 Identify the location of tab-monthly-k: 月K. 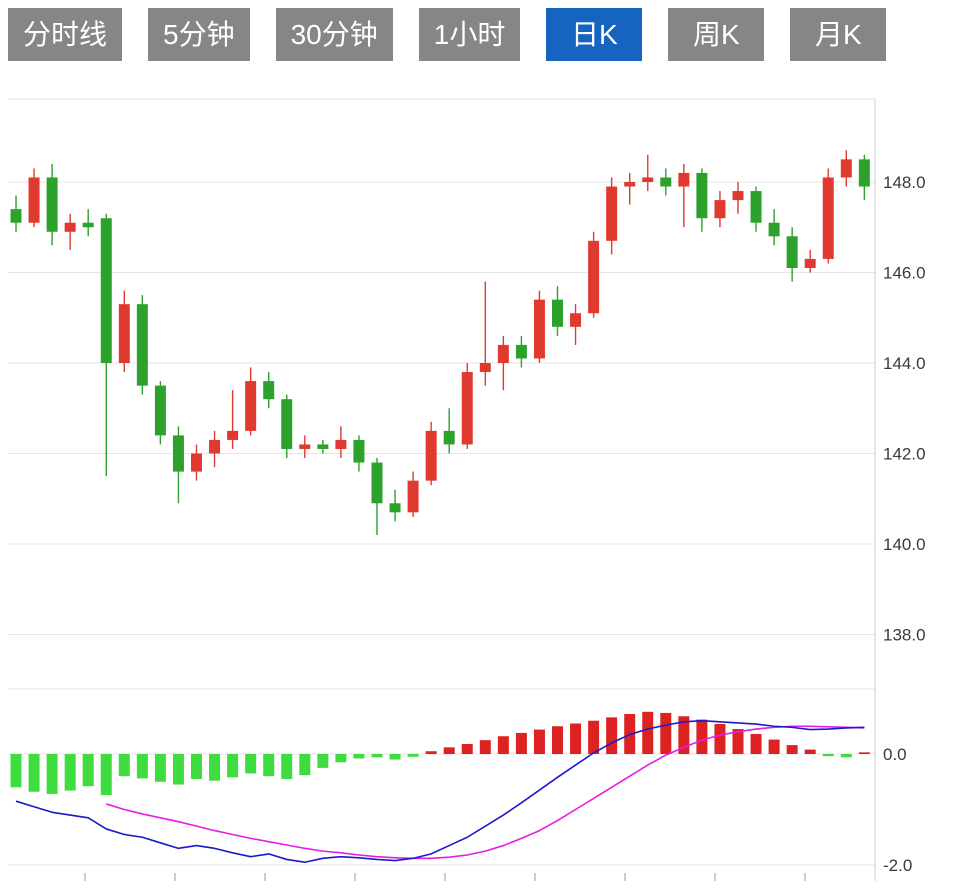
(838, 34).